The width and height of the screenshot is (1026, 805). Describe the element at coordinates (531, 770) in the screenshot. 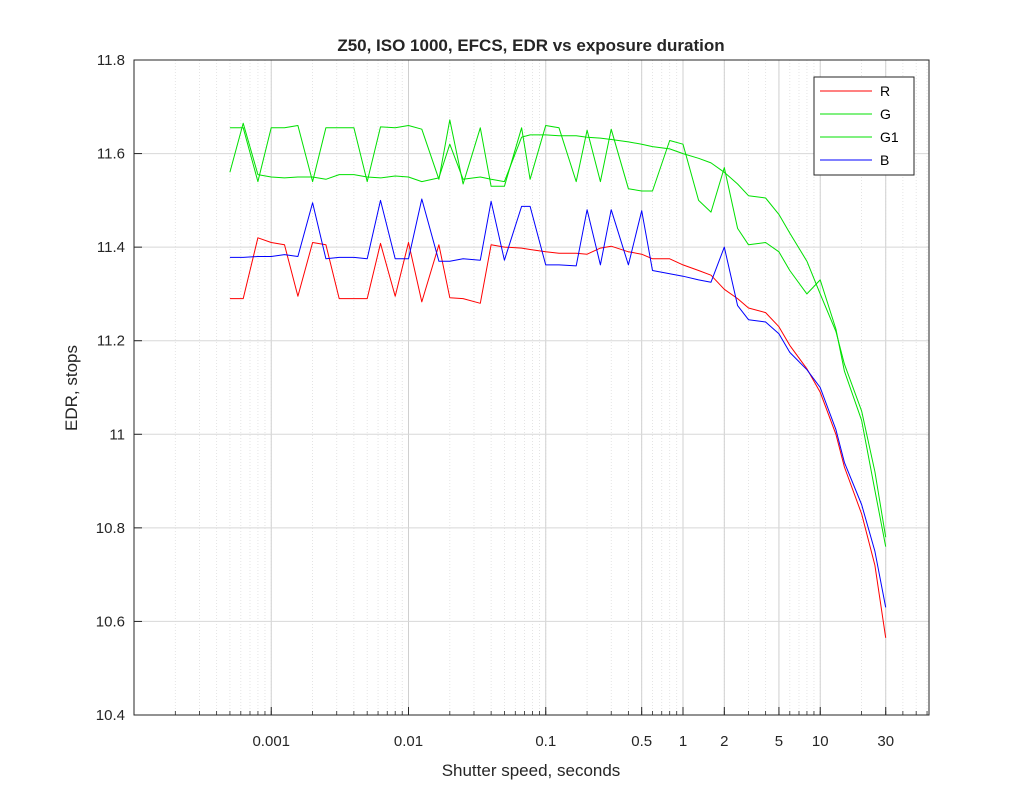

I see `x-axis-label: Shutter speed, seconds` at that location.